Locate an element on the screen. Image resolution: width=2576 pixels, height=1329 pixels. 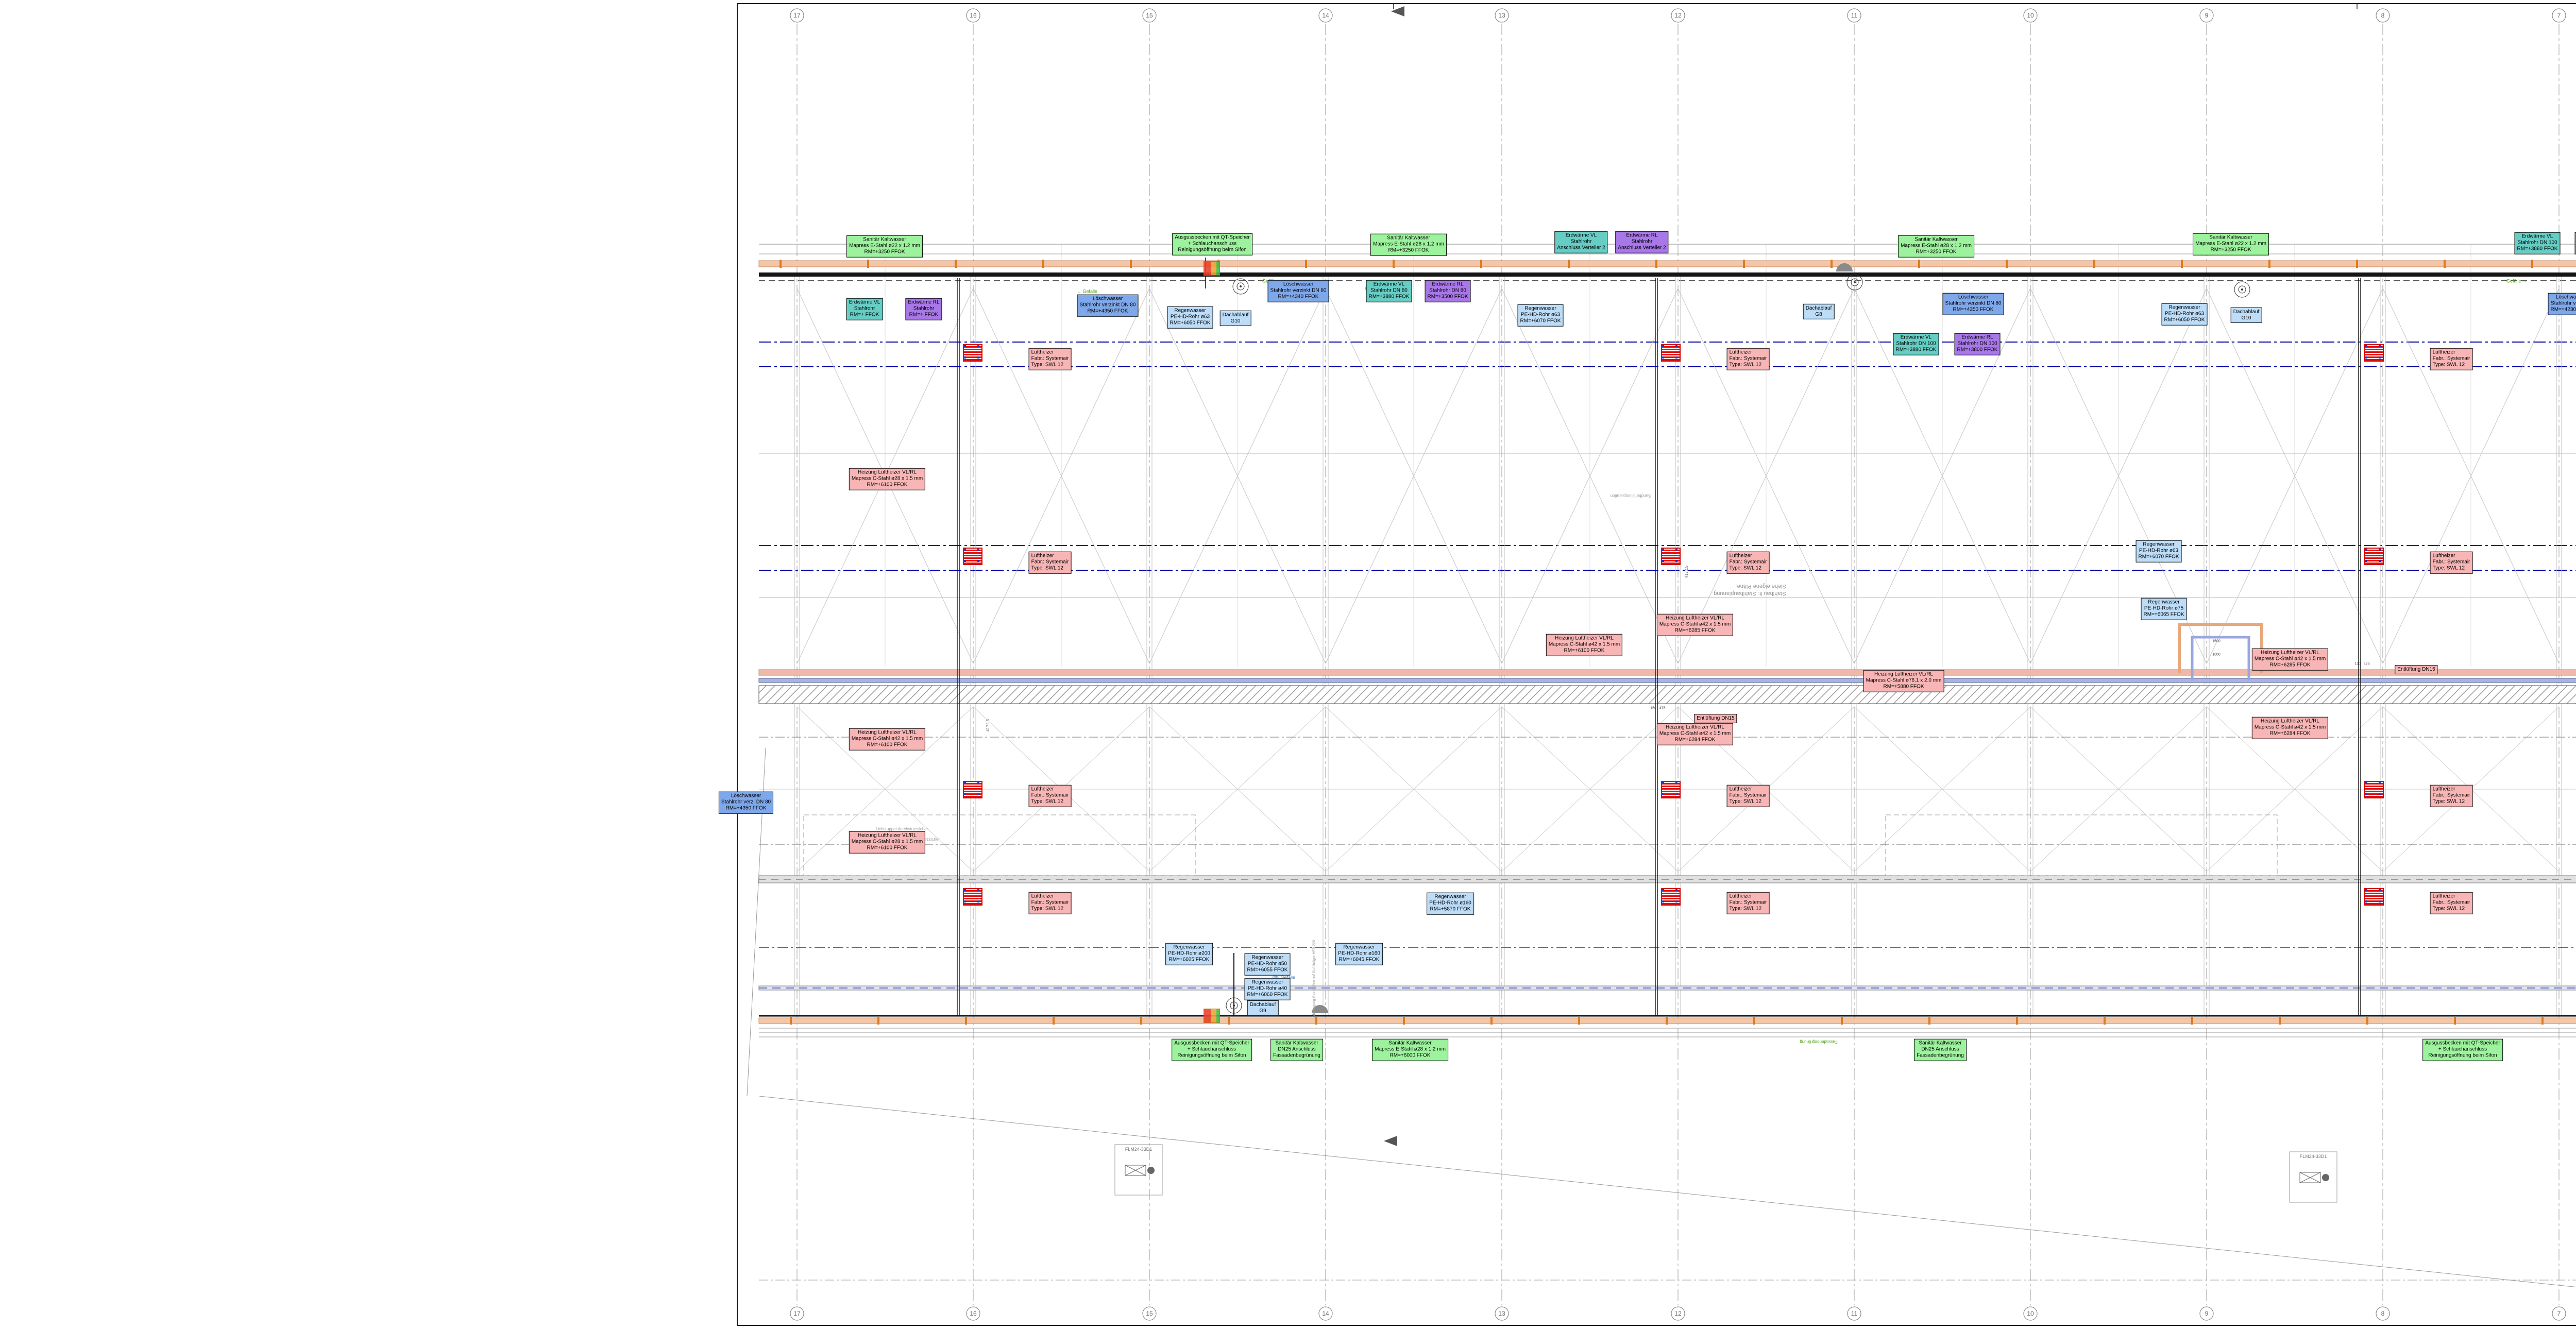
plan-label-line: RM=+6100 FFOK is located at coordinates (1584, 651).